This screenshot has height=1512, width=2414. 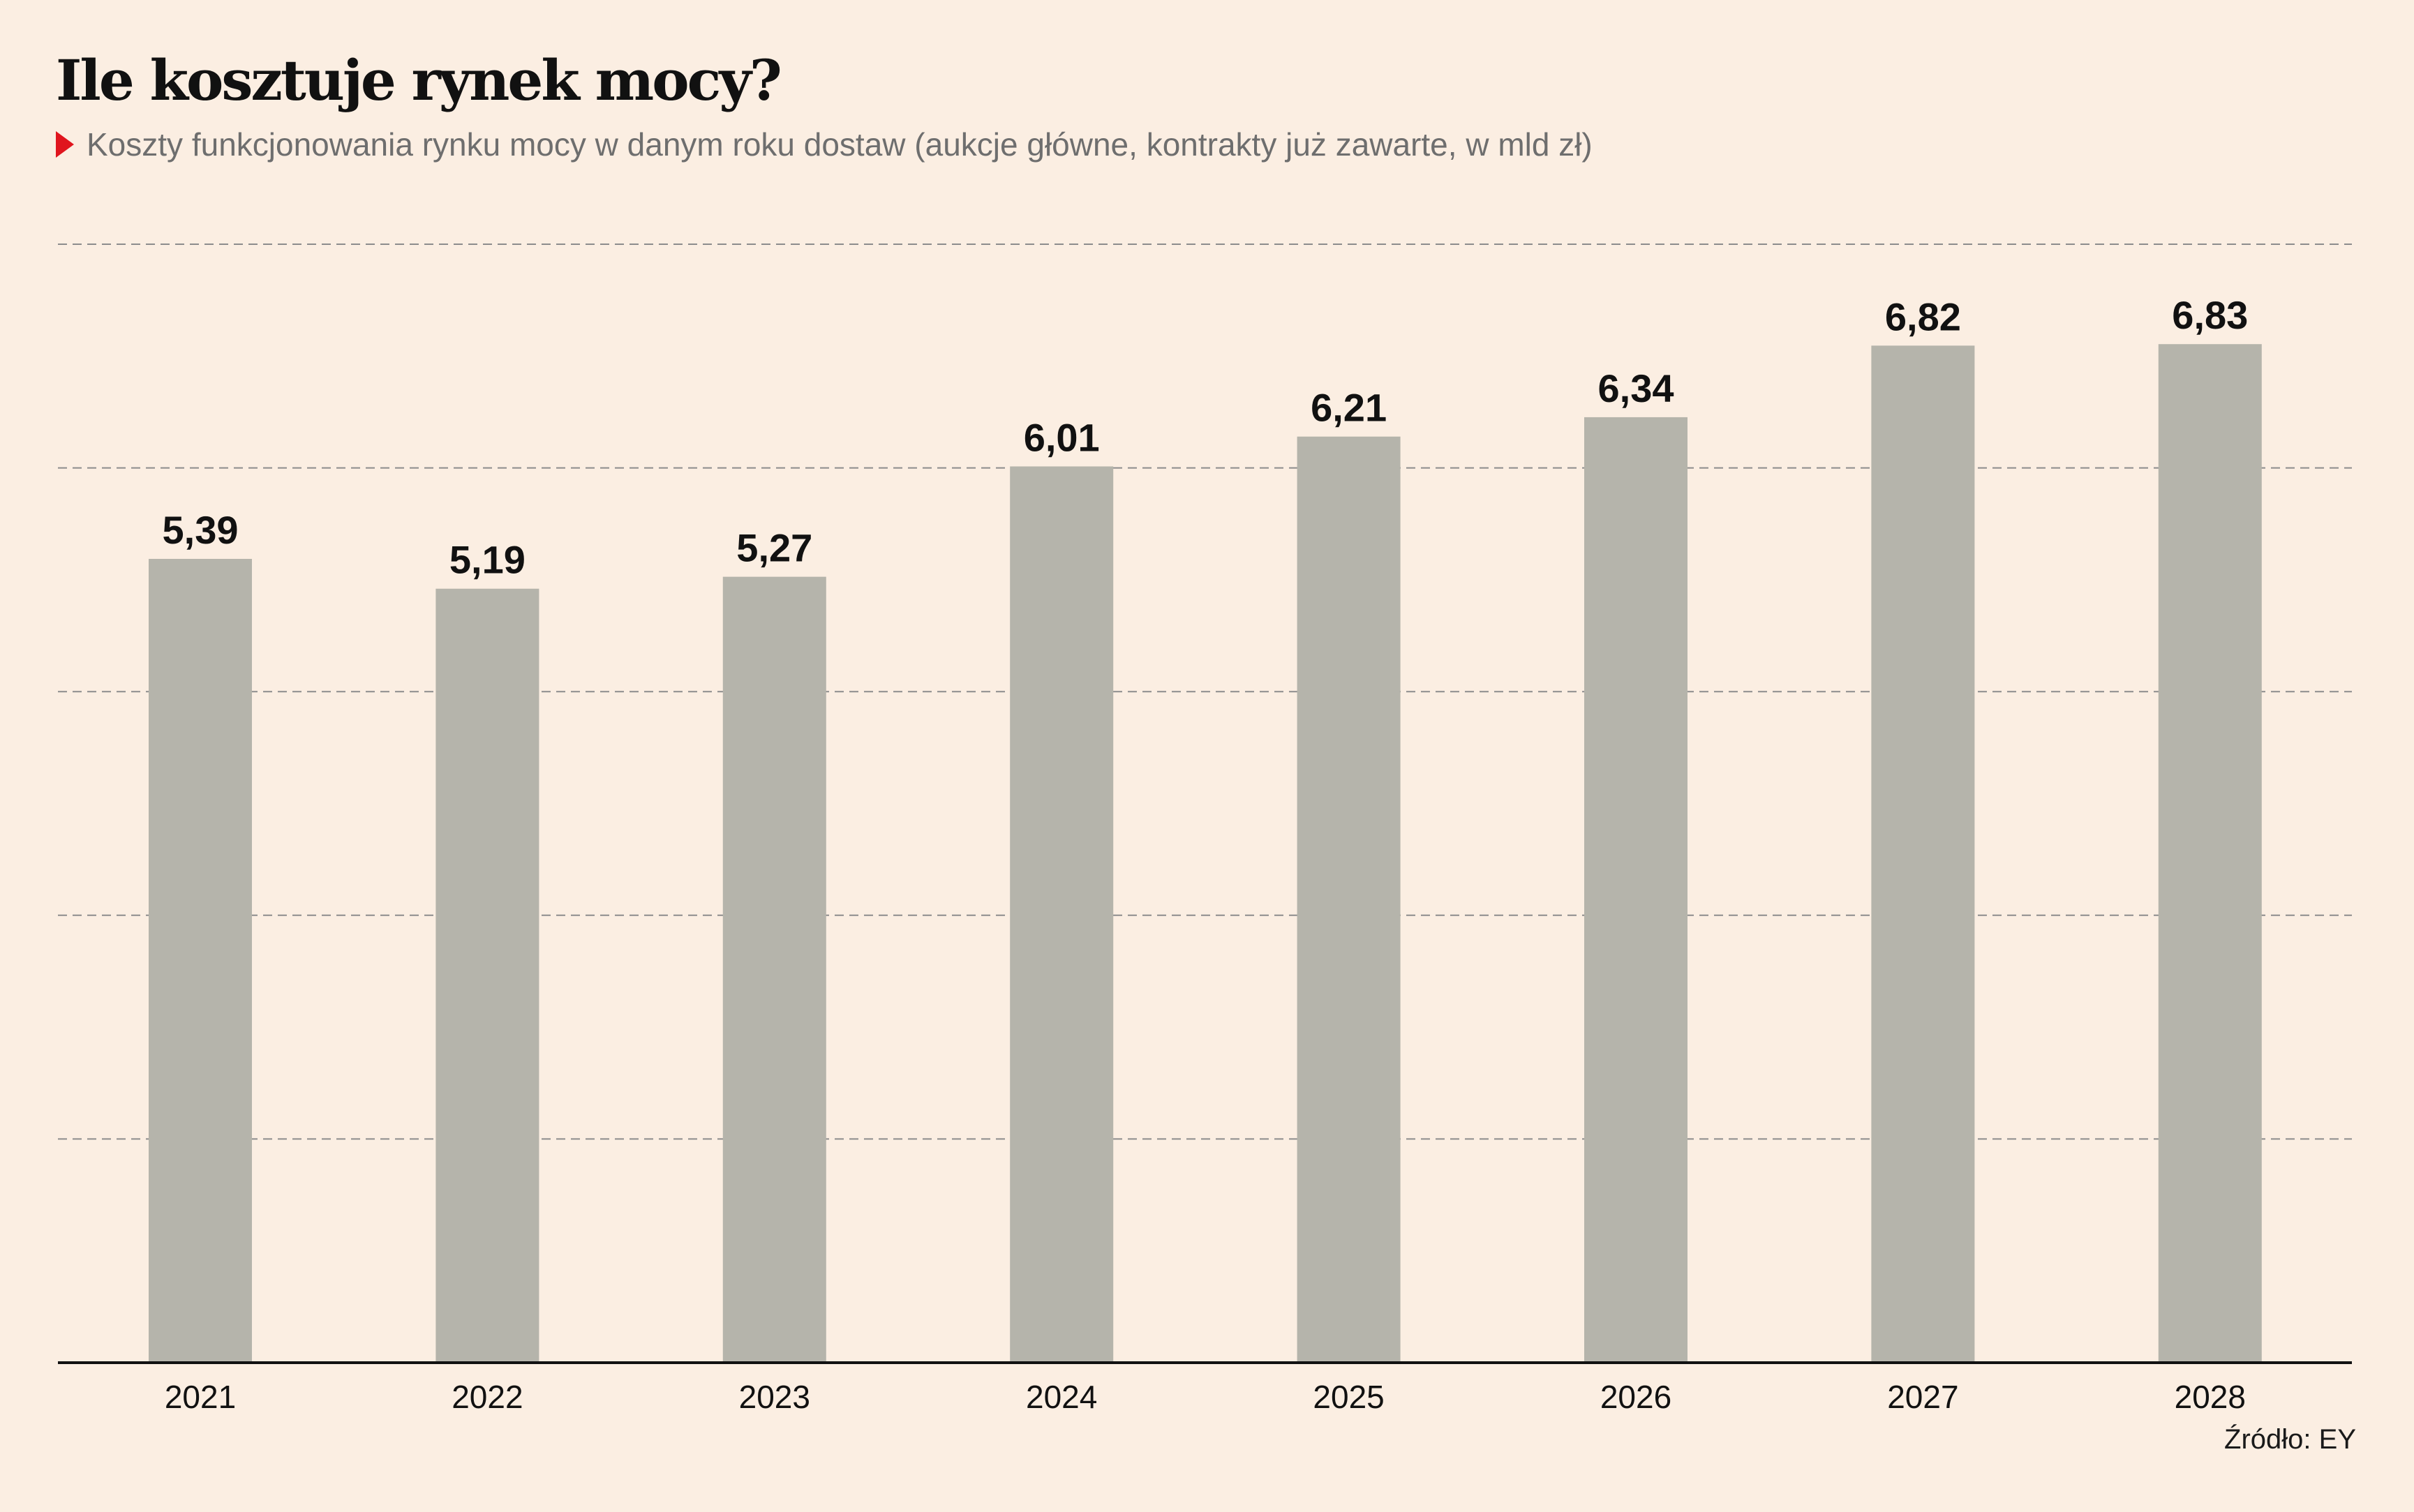 What do you see at coordinates (419, 80) in the screenshot?
I see `chart-title: Ile kosztuje rynek mocy?` at bounding box center [419, 80].